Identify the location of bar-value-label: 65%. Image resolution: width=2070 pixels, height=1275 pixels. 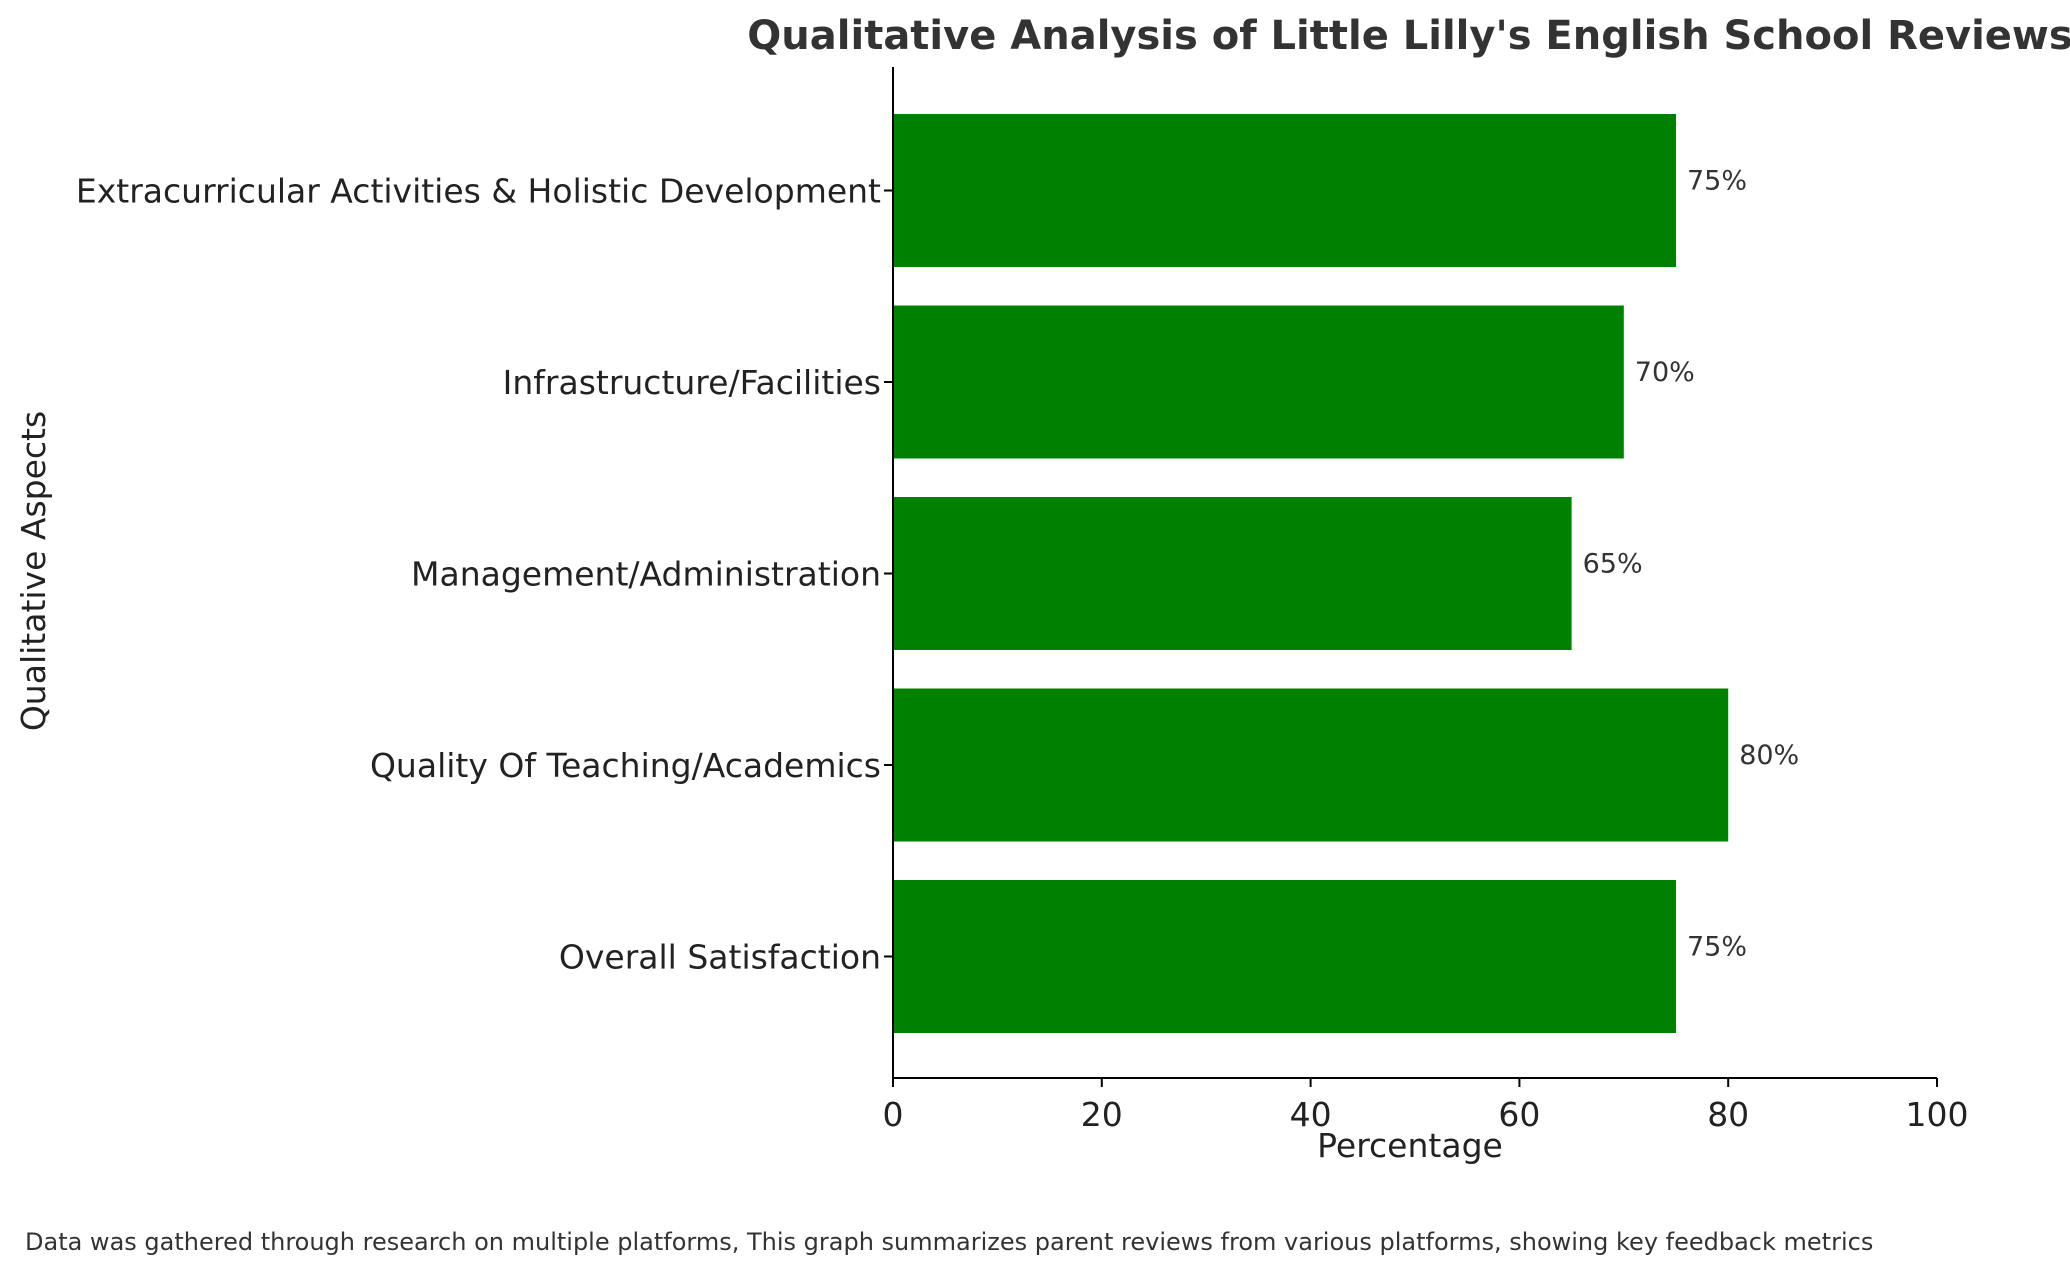
(1613, 564).